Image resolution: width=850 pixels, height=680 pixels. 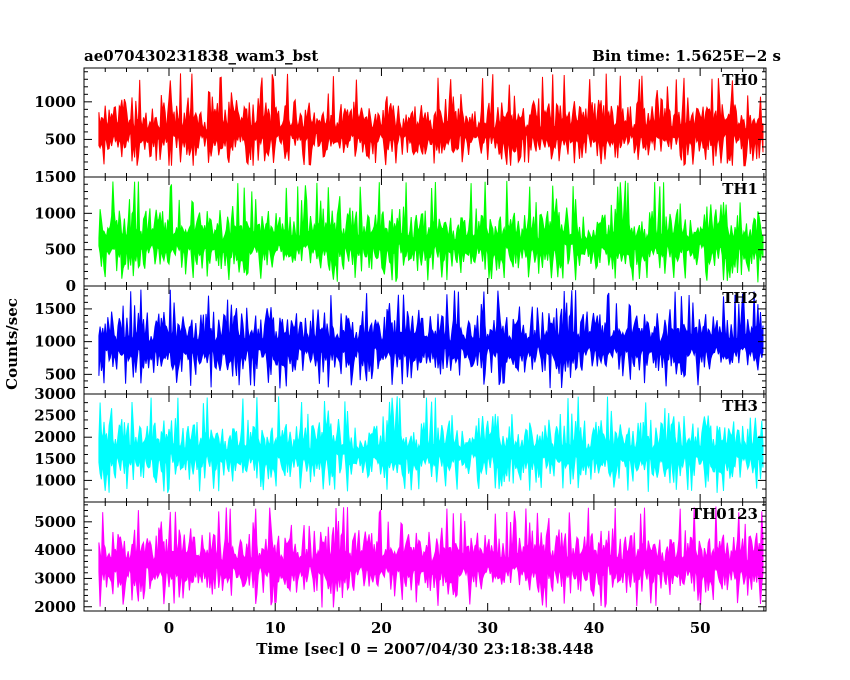 What do you see at coordinates (424, 649) in the screenshot?
I see `x-axis-label: Time [sec] 0 = 2007/04/30 23:18:38.448` at bounding box center [424, 649].